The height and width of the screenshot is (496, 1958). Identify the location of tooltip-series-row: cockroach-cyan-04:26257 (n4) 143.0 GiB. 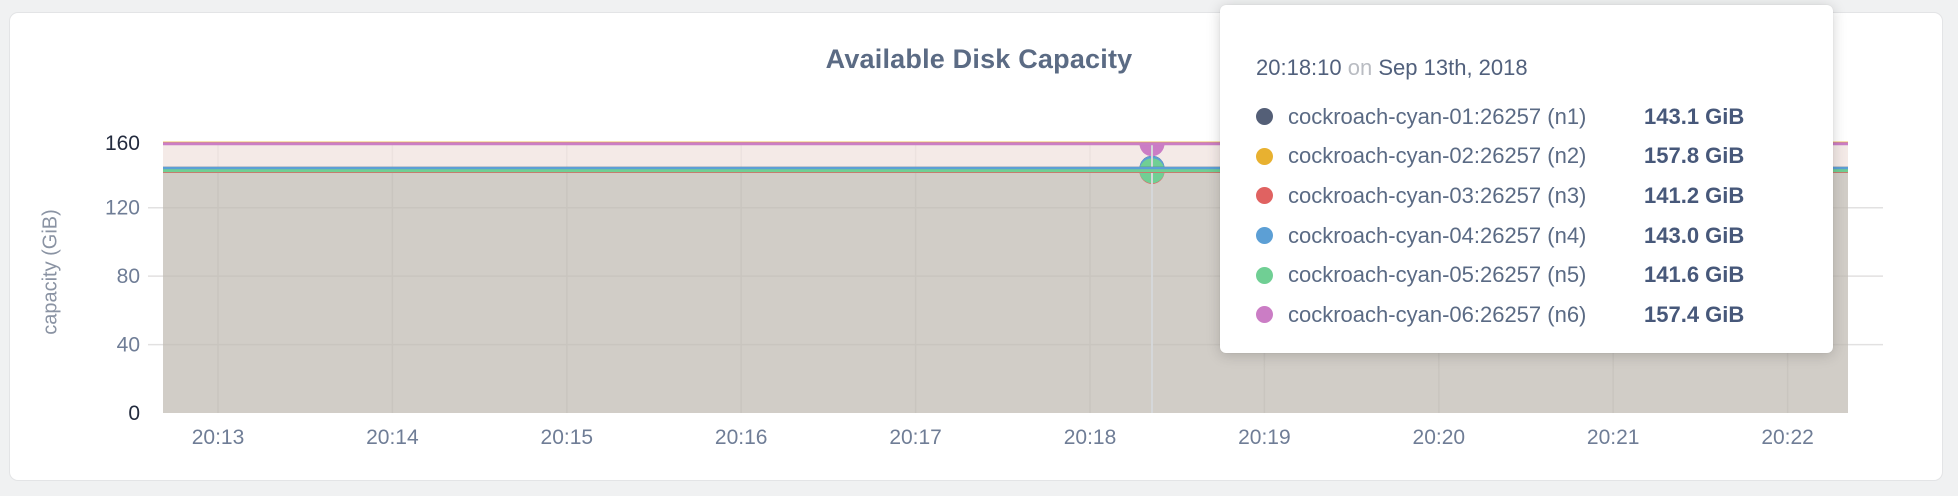
(1534, 236).